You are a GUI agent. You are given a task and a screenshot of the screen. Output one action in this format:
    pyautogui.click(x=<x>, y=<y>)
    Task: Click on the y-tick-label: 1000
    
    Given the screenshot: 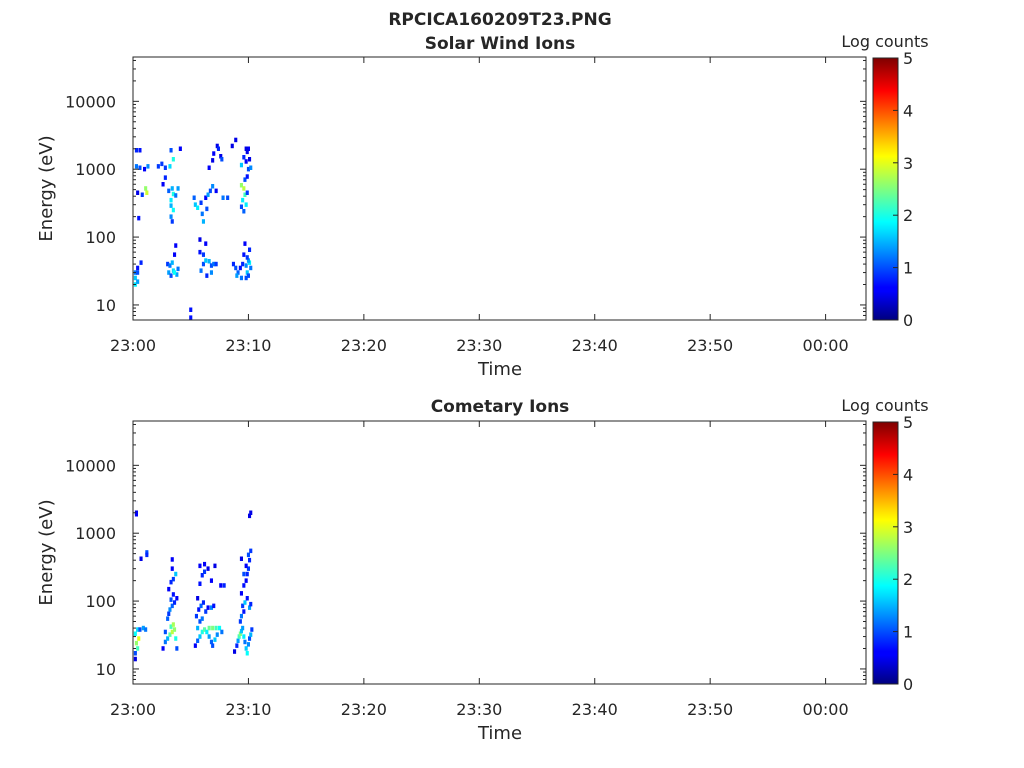 What is the action you would take?
    pyautogui.click(x=95, y=533)
    